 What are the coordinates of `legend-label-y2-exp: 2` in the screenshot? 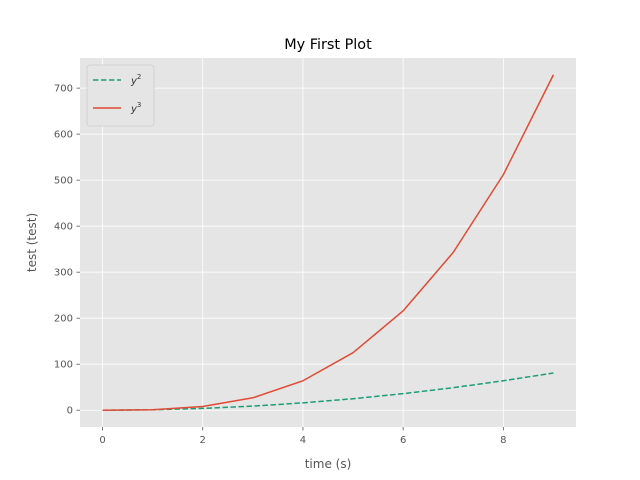 It's located at (139, 77).